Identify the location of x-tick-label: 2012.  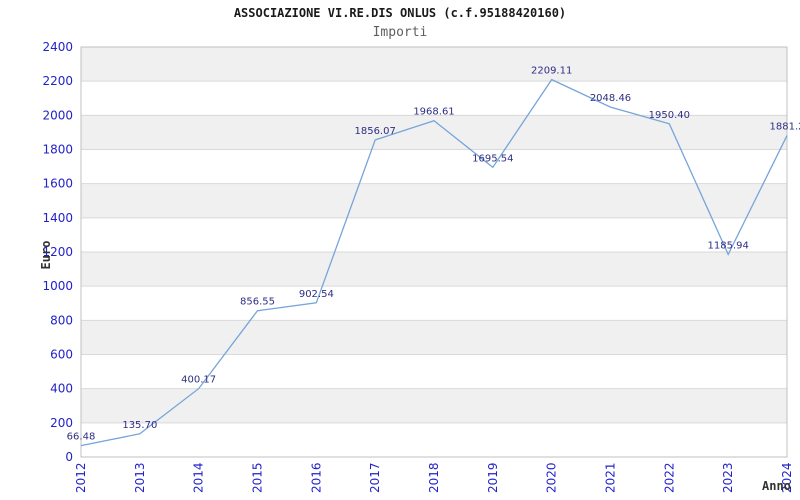
(81, 477).